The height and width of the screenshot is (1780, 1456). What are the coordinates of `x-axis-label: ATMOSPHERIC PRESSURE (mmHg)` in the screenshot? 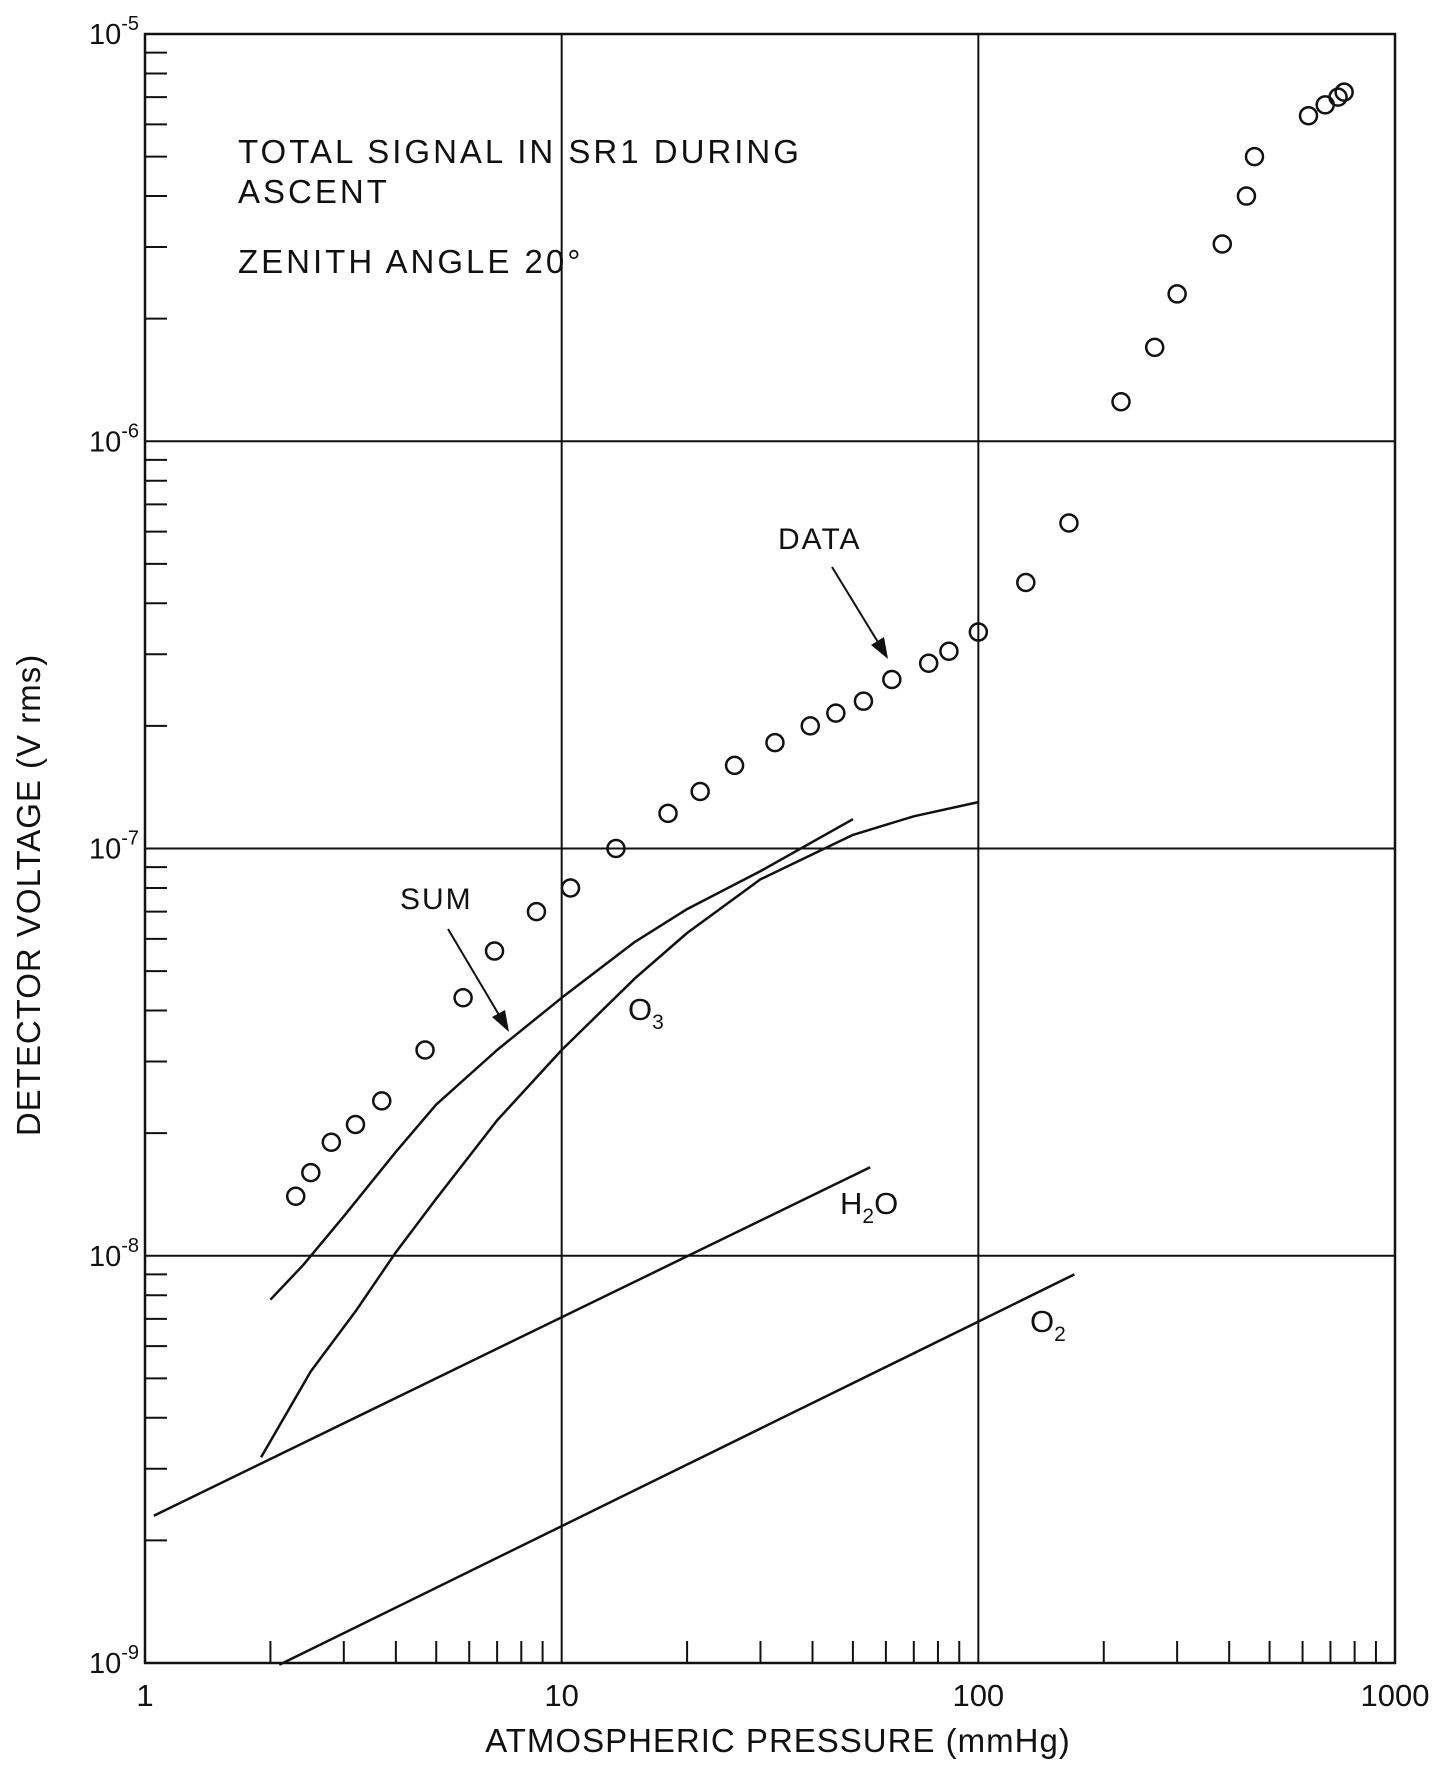 It's located at (778, 1740).